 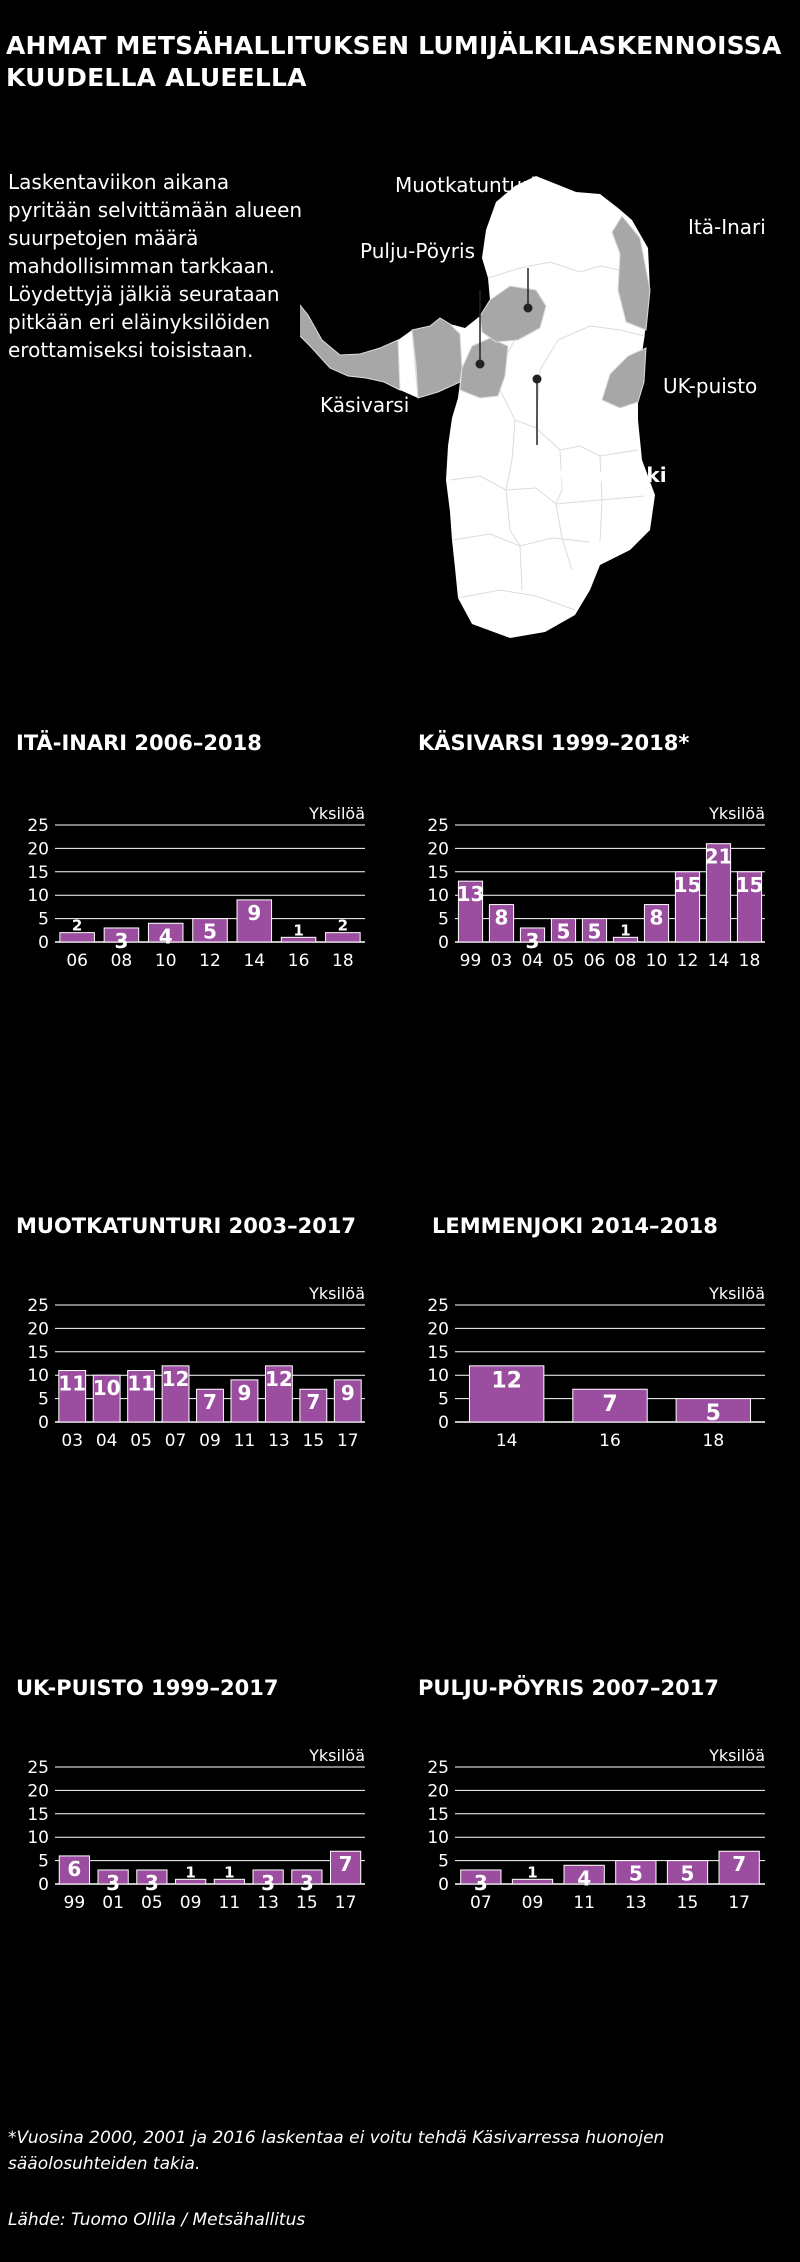 I want to click on region-ita-inari, so click(x=631, y=273).